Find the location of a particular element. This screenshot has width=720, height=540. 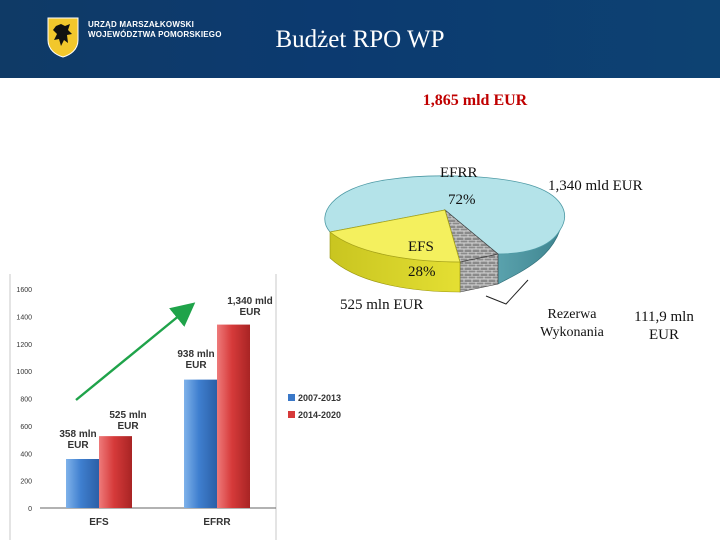

bar-value-label: 938 mln is located at coordinates (195, 354).